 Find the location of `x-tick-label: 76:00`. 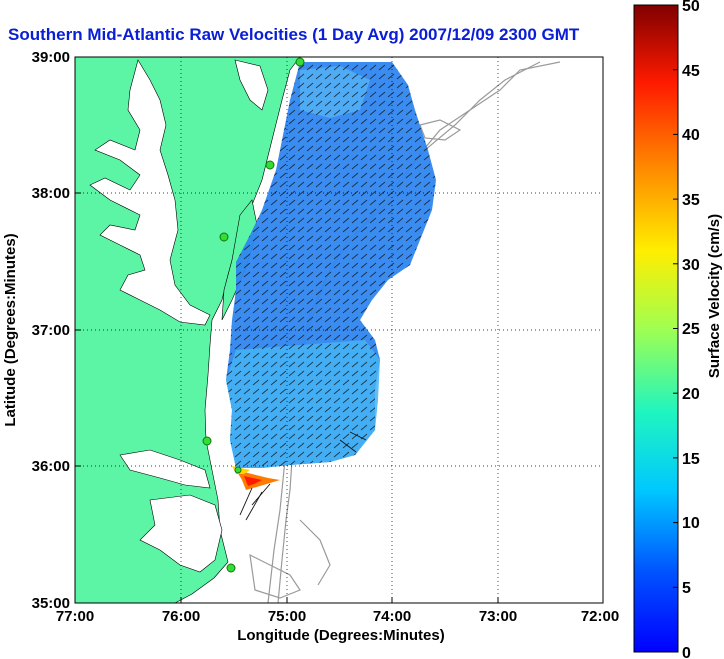

x-tick-label: 76:00 is located at coordinates (181, 616).